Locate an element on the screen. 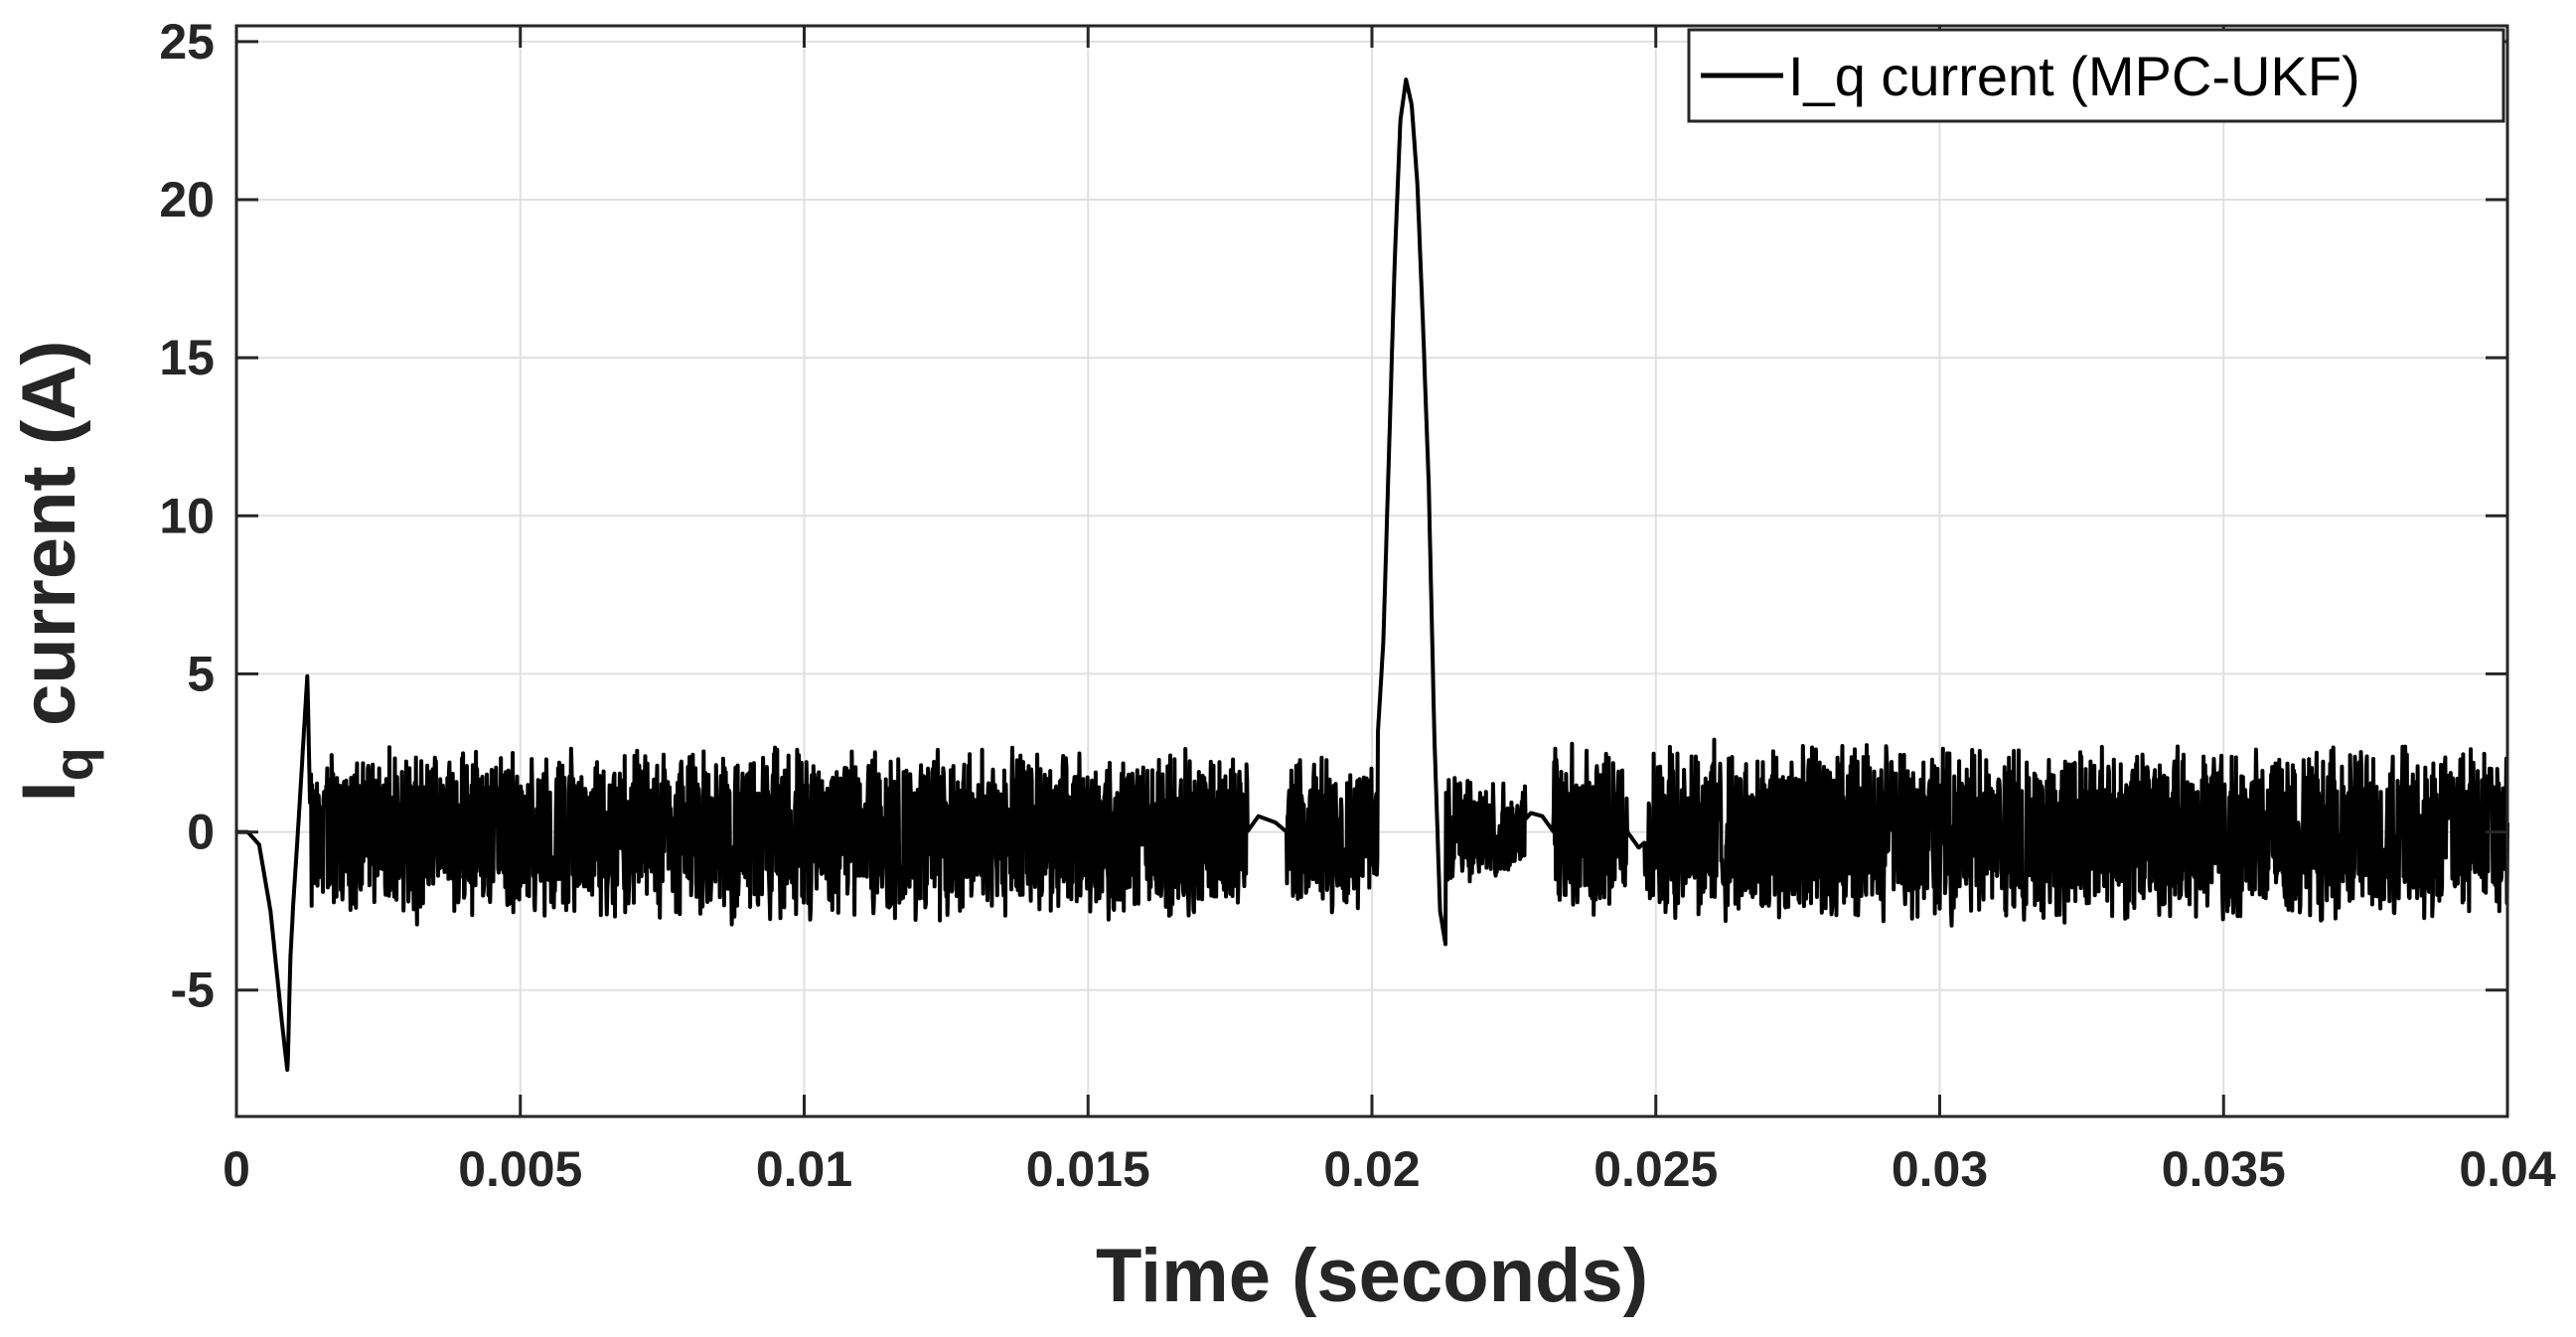 The height and width of the screenshot is (1337, 2576). x-tick-label: 0.01 is located at coordinates (804, 1169).